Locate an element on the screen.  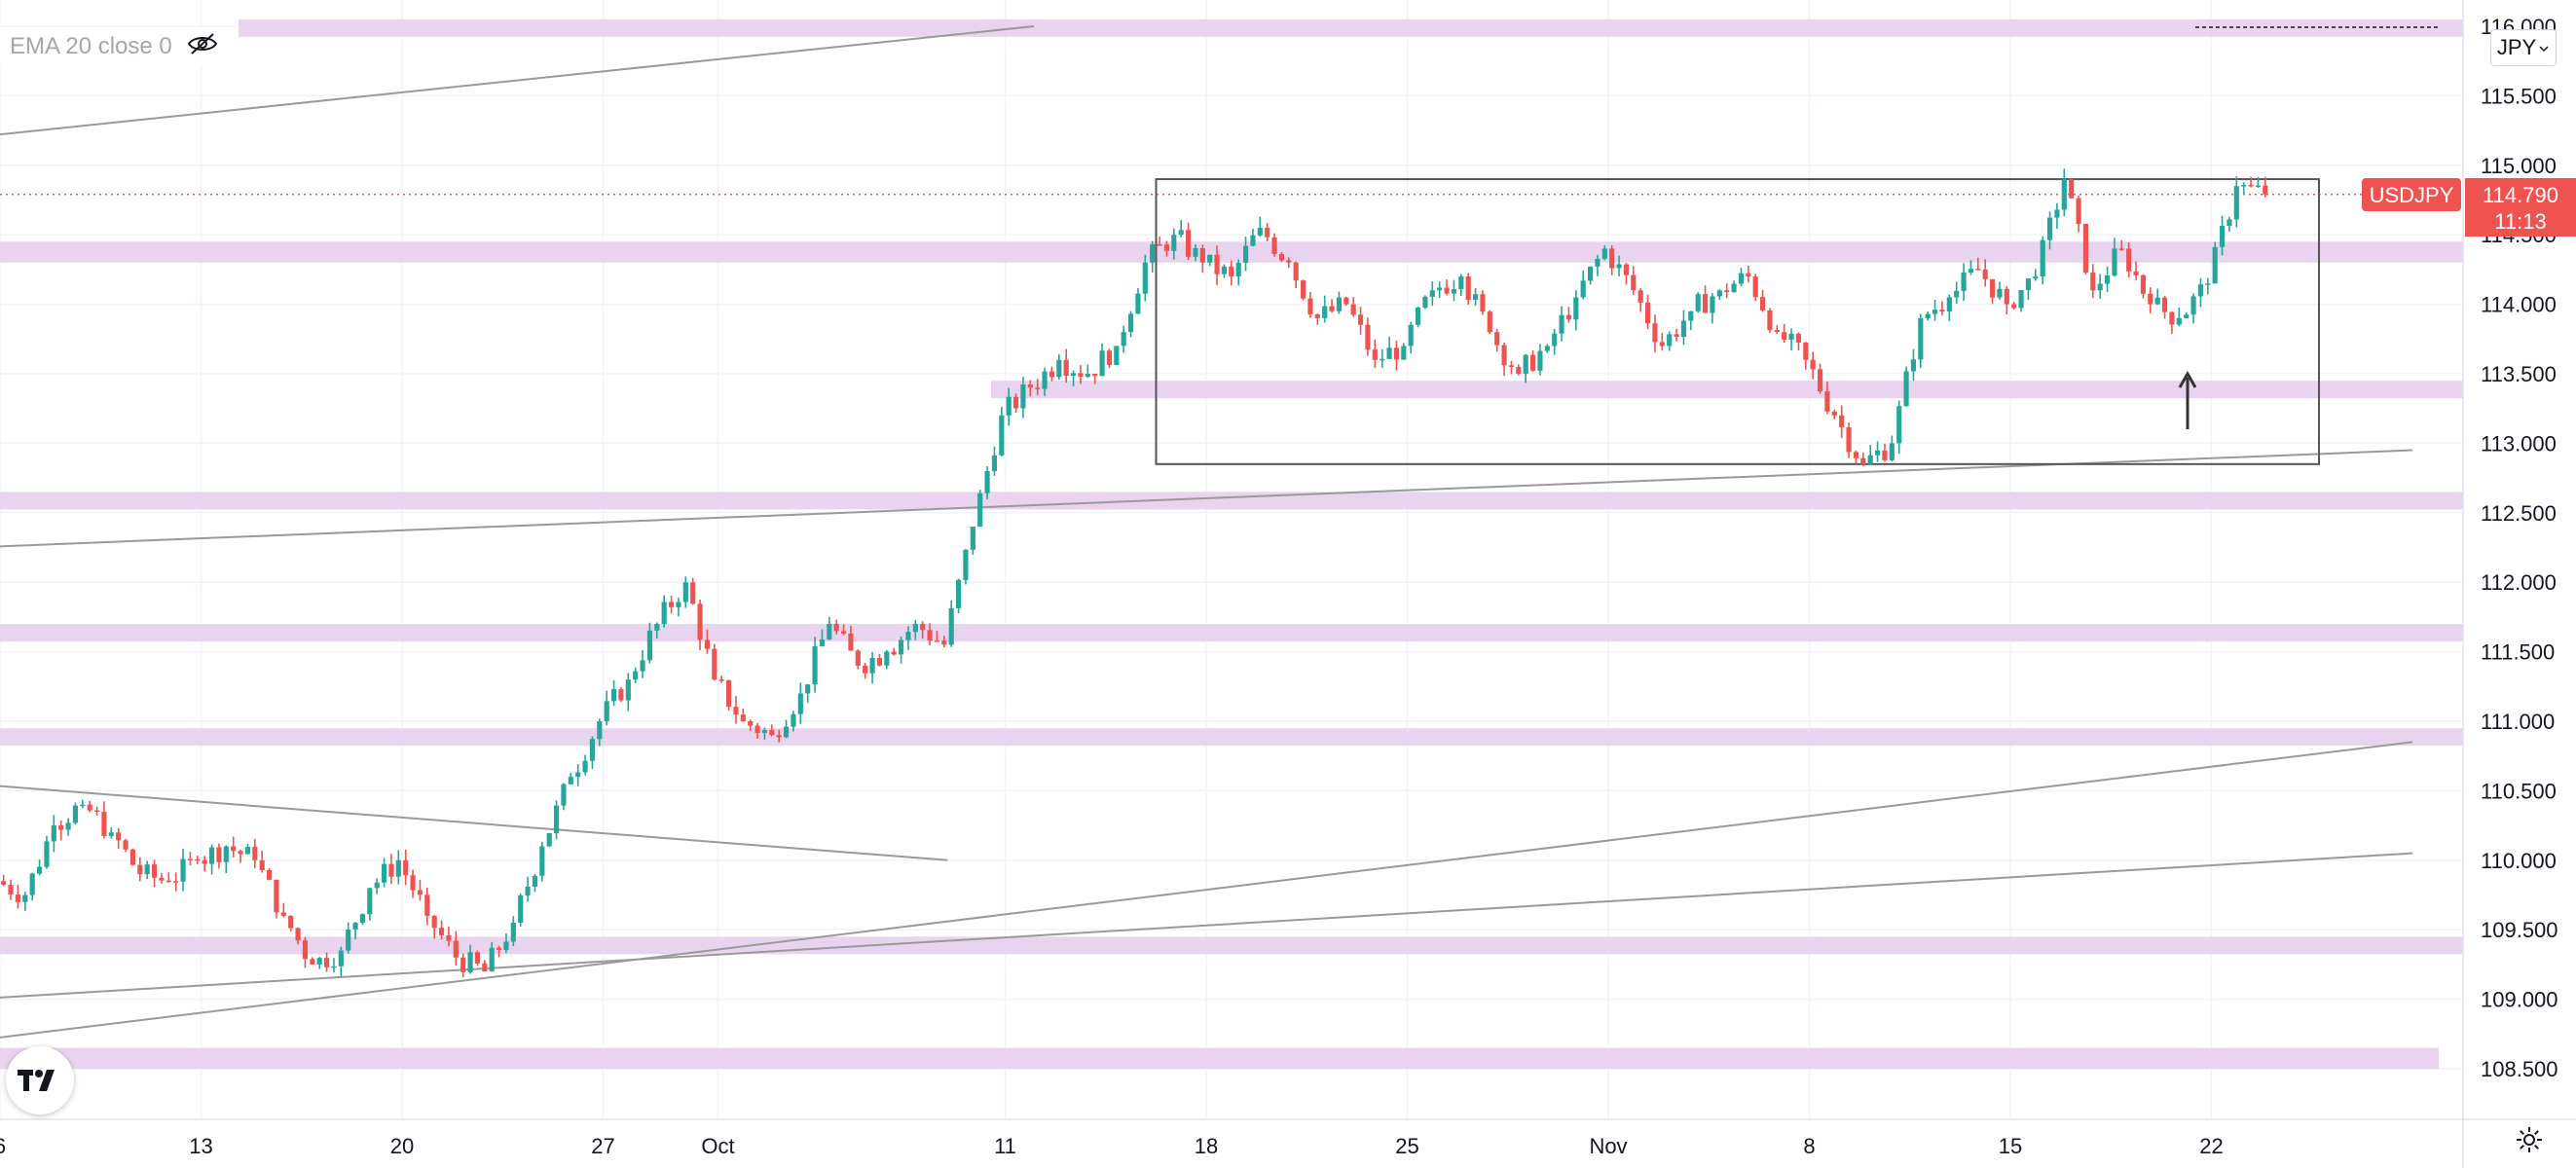
indicator-label: EMA 20 close 0 is located at coordinates (91, 46).